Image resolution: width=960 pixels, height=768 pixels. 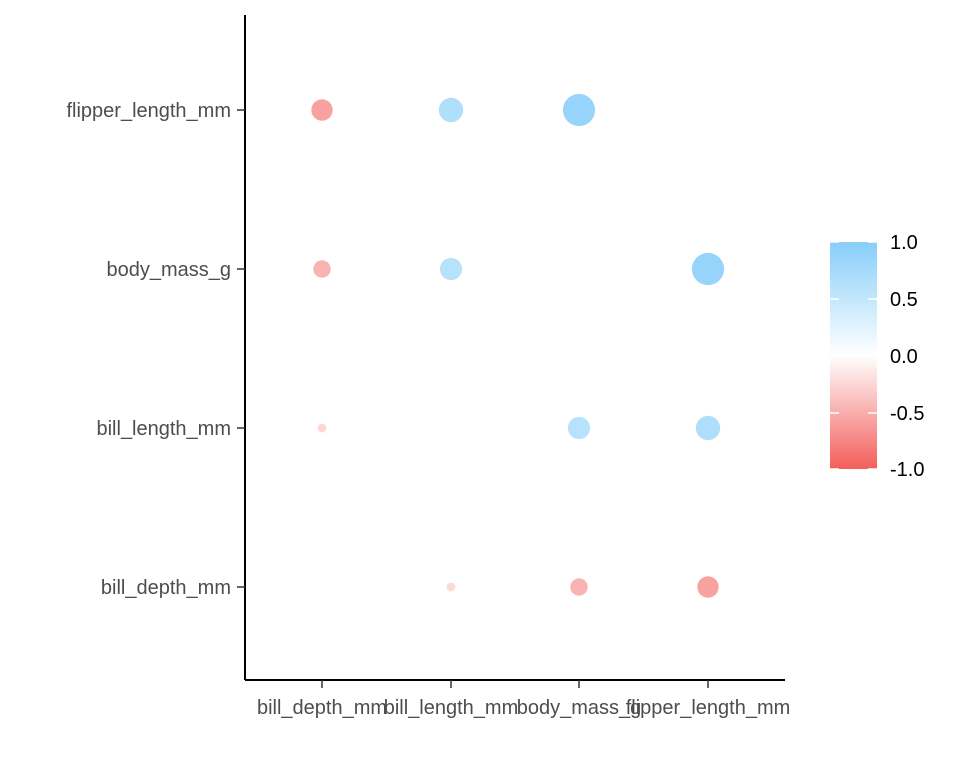 I want to click on corr-point-bill_length_mm-flipper_length_mm, so click(x=451, y=110).